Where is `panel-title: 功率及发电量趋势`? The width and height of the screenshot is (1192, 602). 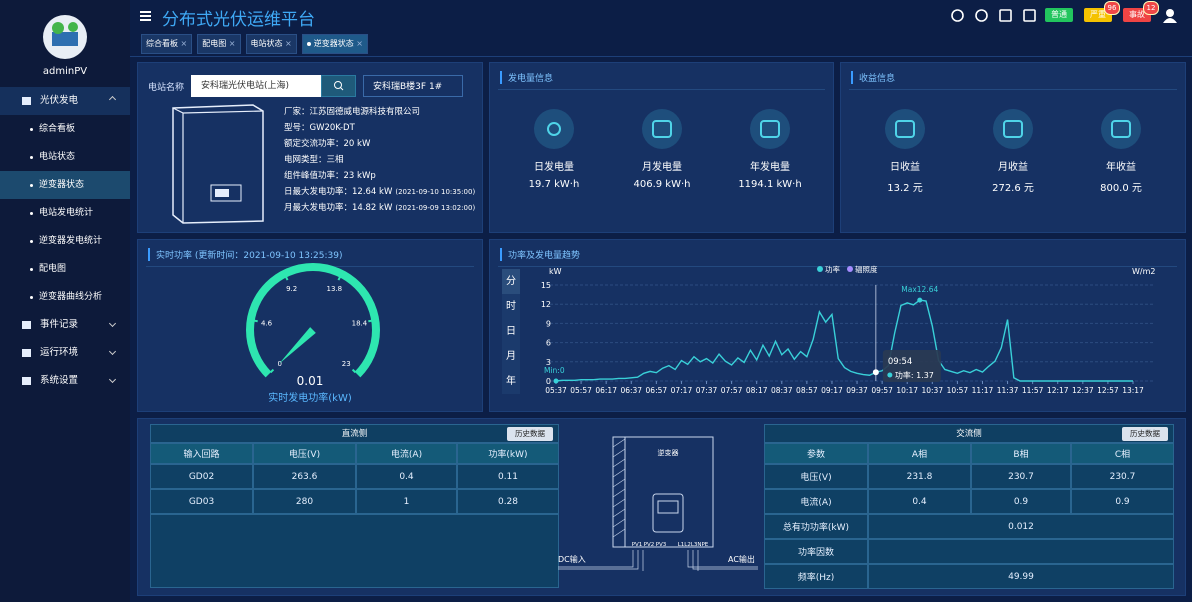 panel-title: 功率及发电量趋势 is located at coordinates (540, 254).